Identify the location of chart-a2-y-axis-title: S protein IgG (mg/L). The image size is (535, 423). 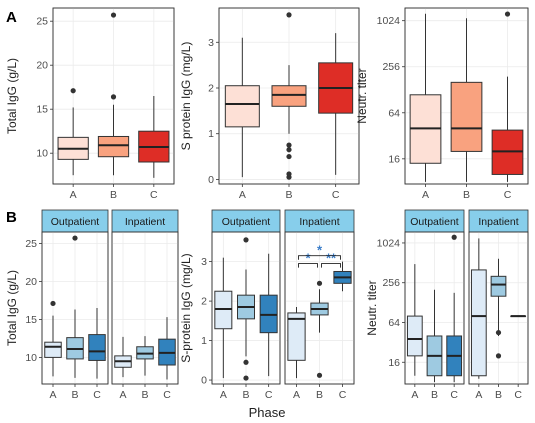
(186, 96).